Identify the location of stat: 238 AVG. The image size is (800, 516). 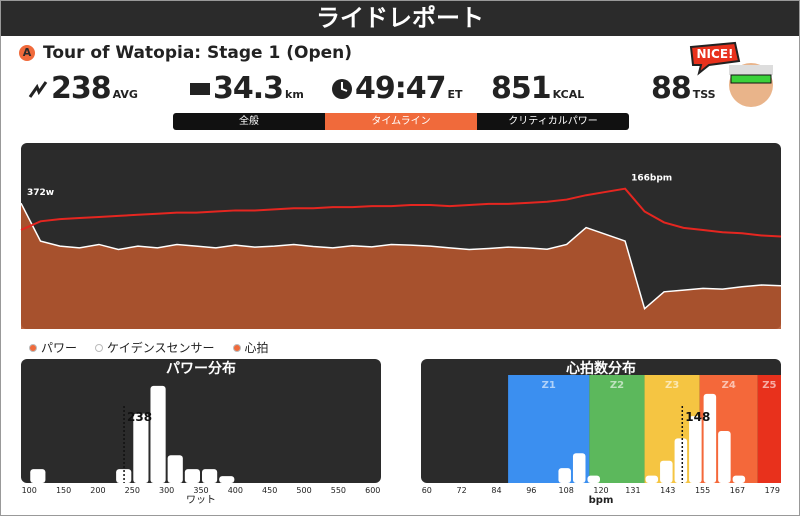
(82, 88).